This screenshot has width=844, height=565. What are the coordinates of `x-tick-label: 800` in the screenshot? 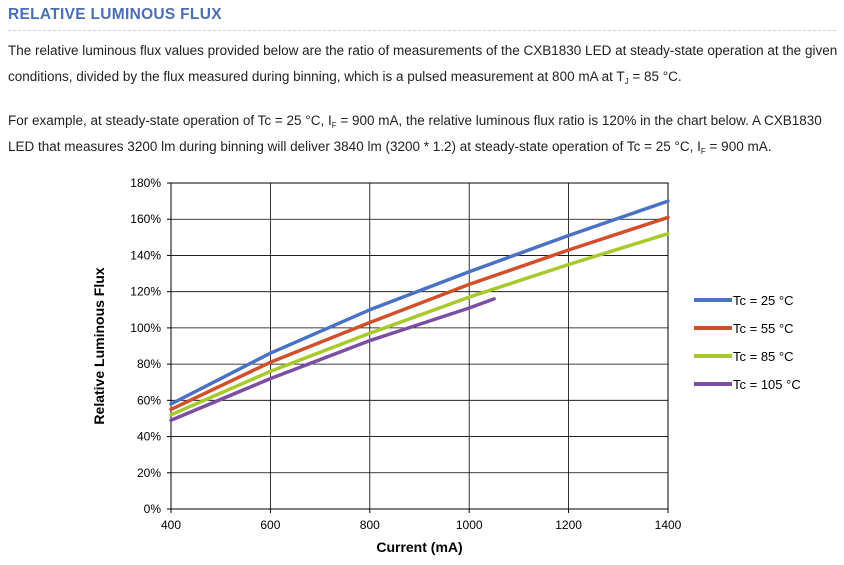 It's located at (370, 525).